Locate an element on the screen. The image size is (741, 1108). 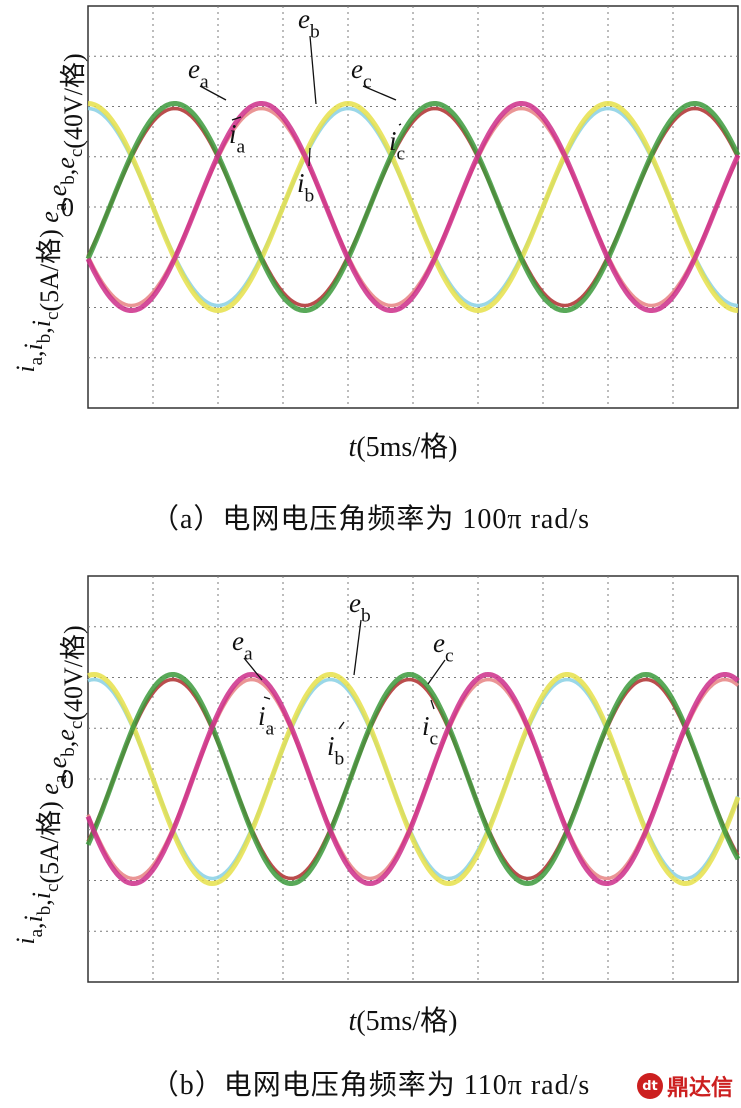
caption-a: （a）电网电压角频率为 100π rad/s is located at coordinates (370, 519).